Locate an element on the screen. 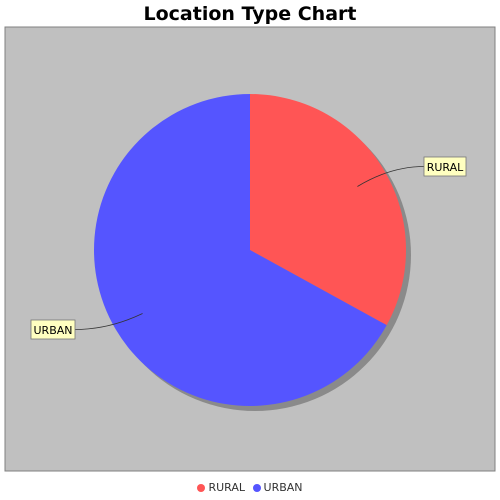  label-connector-rural is located at coordinates (391, 176).